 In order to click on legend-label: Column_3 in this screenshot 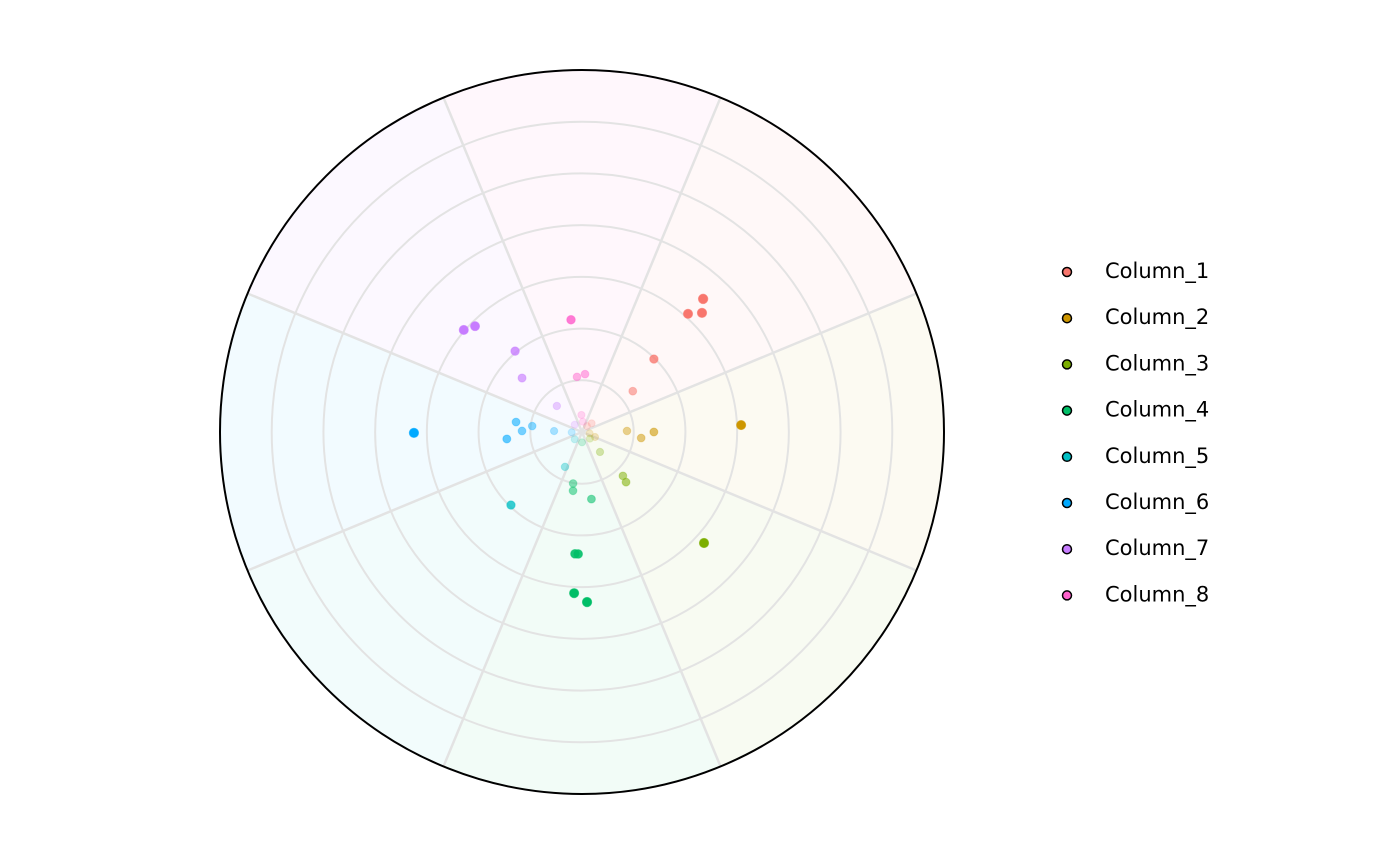, I will do `click(1157, 363)`.